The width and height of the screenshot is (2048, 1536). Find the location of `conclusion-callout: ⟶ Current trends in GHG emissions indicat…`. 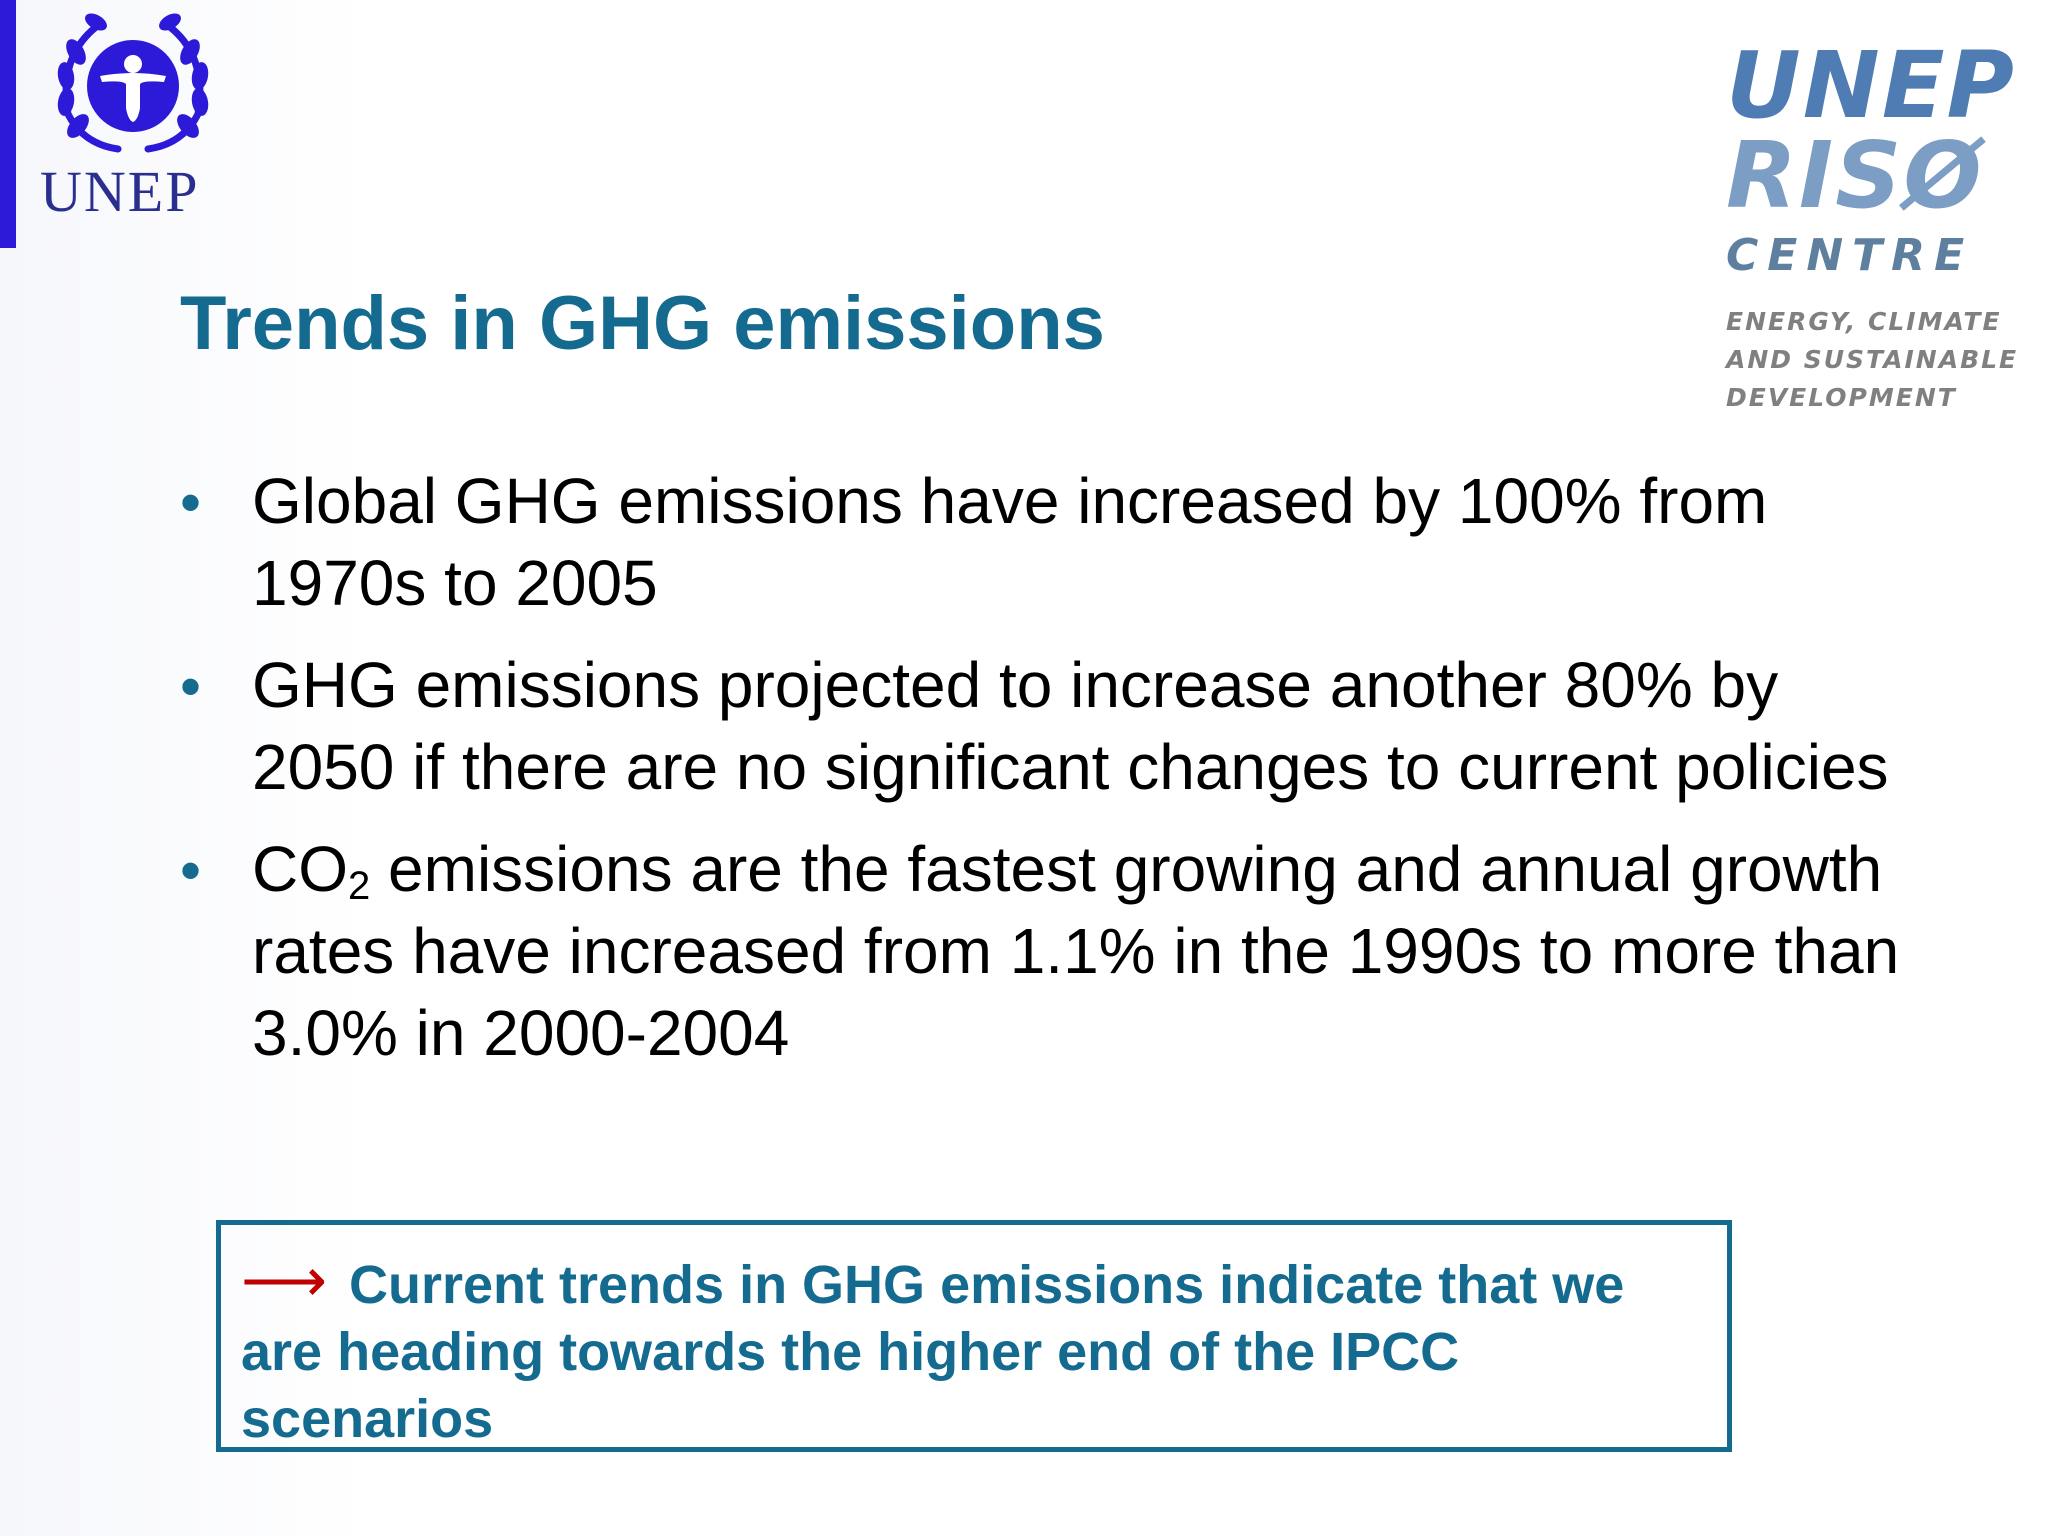

conclusion-callout: ⟶ Current trends in GHG emissions indicat… is located at coordinates (974, 1336).